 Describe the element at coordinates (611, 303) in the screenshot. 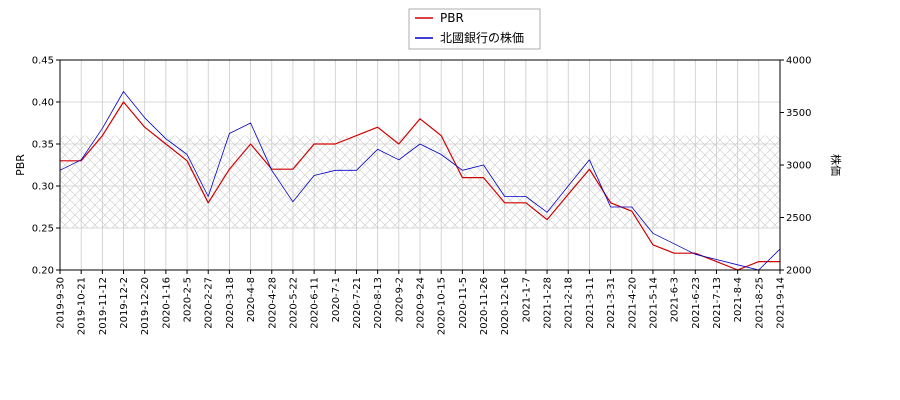

I see `x-tick-label: 2021-3-31` at that location.